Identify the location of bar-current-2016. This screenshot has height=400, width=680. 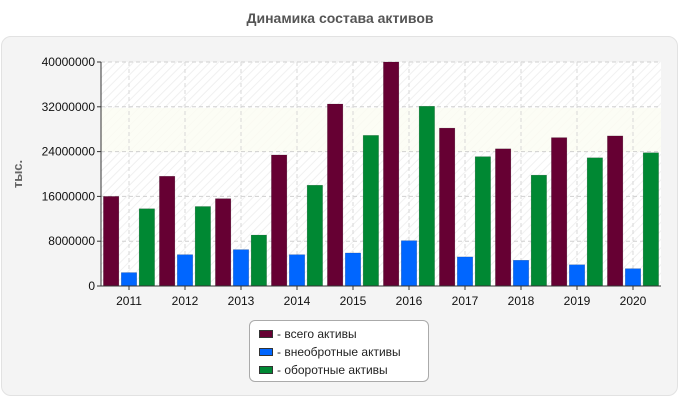
(426, 196).